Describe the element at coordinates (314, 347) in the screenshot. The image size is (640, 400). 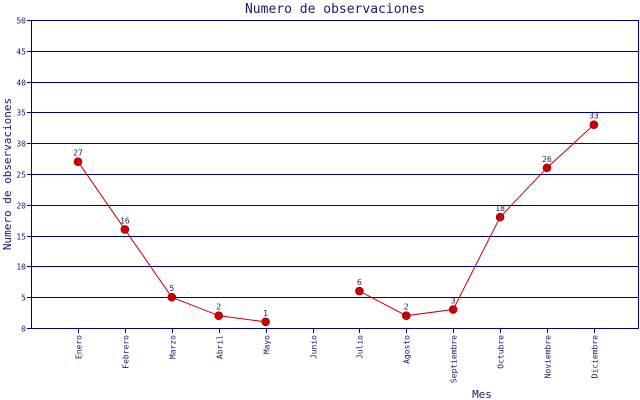
I see `x-tick-label: Junio` at that location.